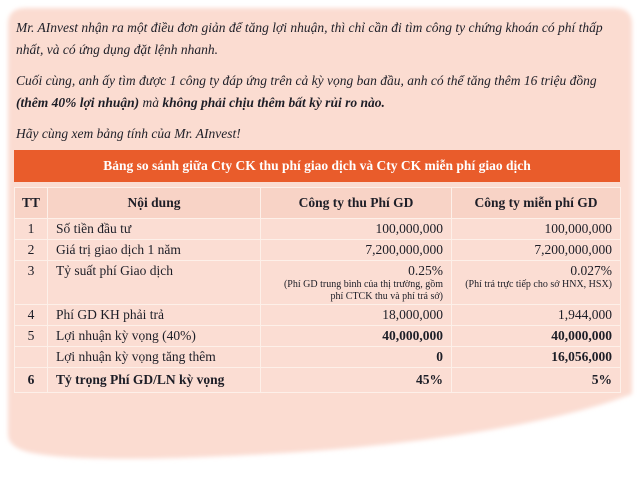 This screenshot has height=482, width=640. I want to click on free-company-cell: 16,056,000, so click(536, 357).